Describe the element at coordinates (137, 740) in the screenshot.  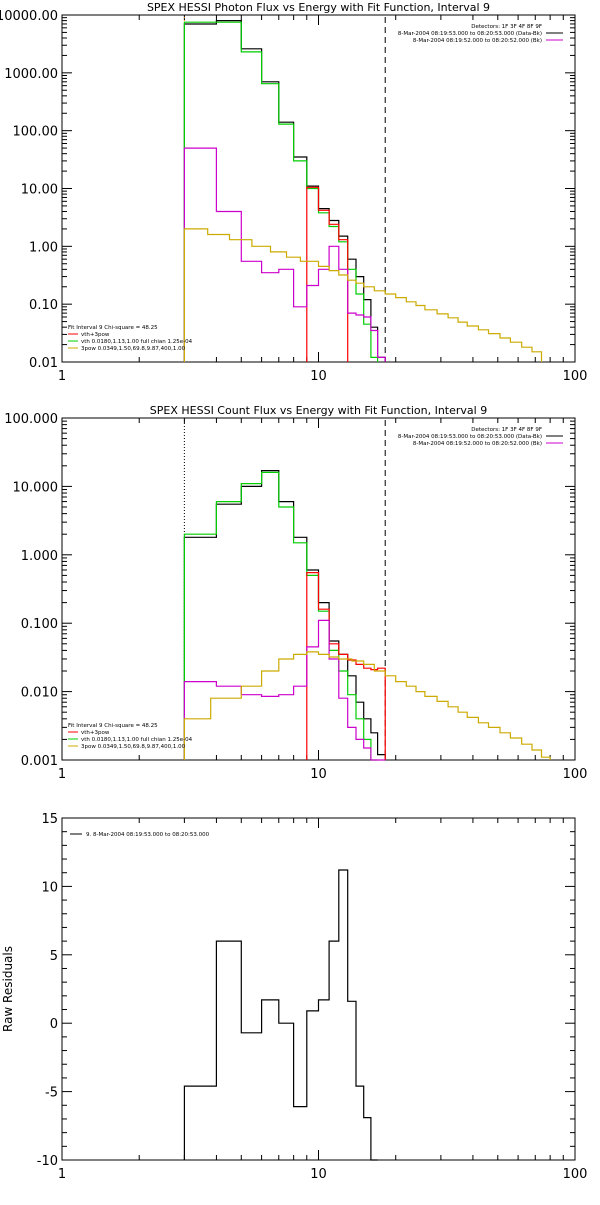
I see `chart2-legend-left-text: vth 0.0180,1.13,1.00 full chian 1.25e-04` at that location.